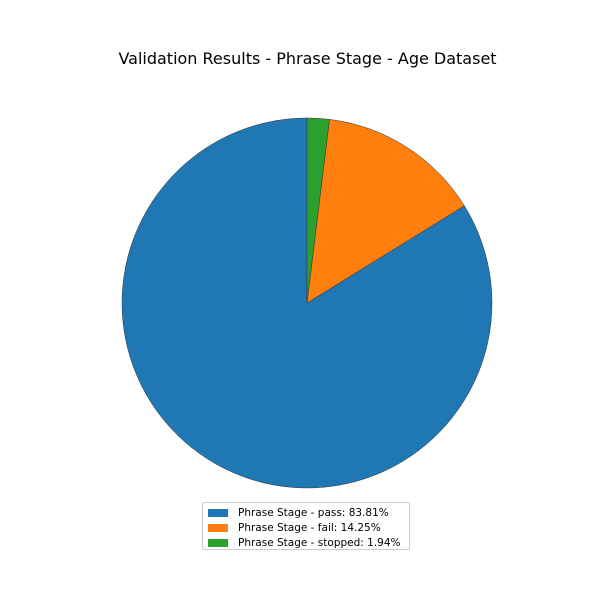  I want to click on legend-label-0: Phrase Stage - pass: 83.81%, so click(313, 512).